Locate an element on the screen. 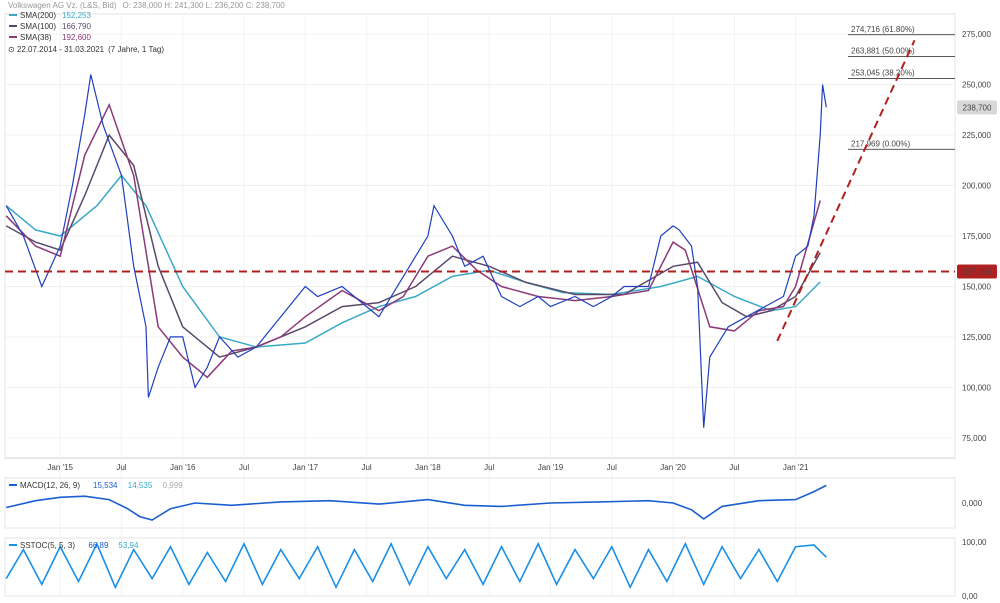 The height and width of the screenshot is (603, 1000). panel-legend-value: 0,999 is located at coordinates (173, 485).